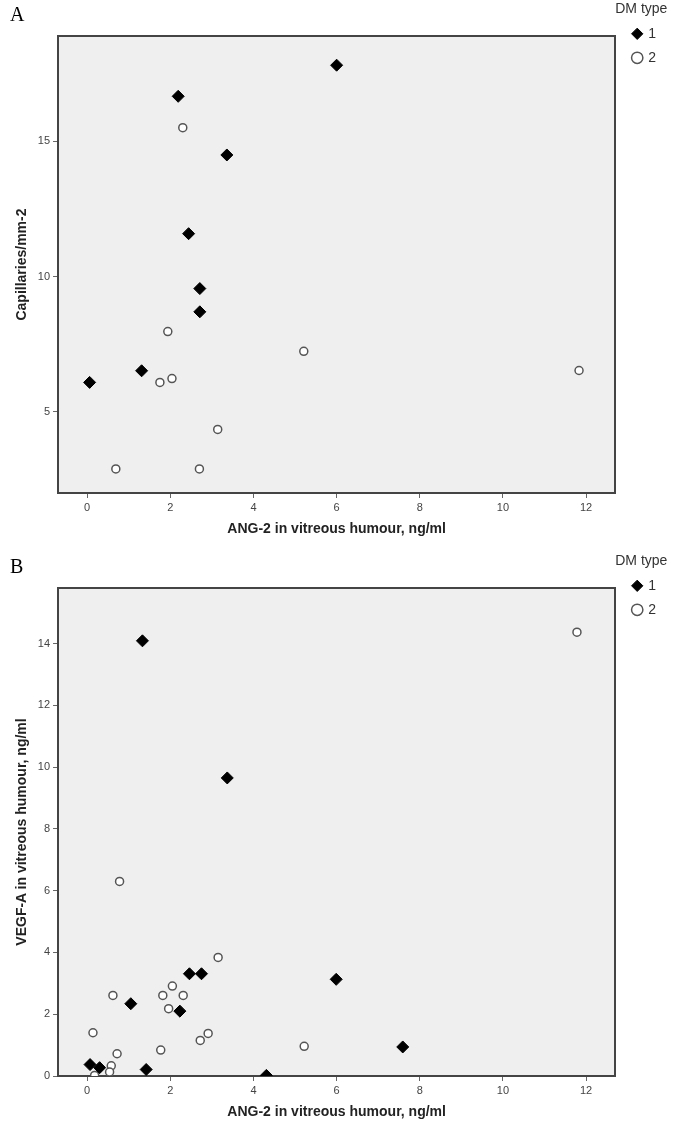 This screenshot has width=686, height=1135. I want to click on y-tick-label: 0, so click(47, 1075).